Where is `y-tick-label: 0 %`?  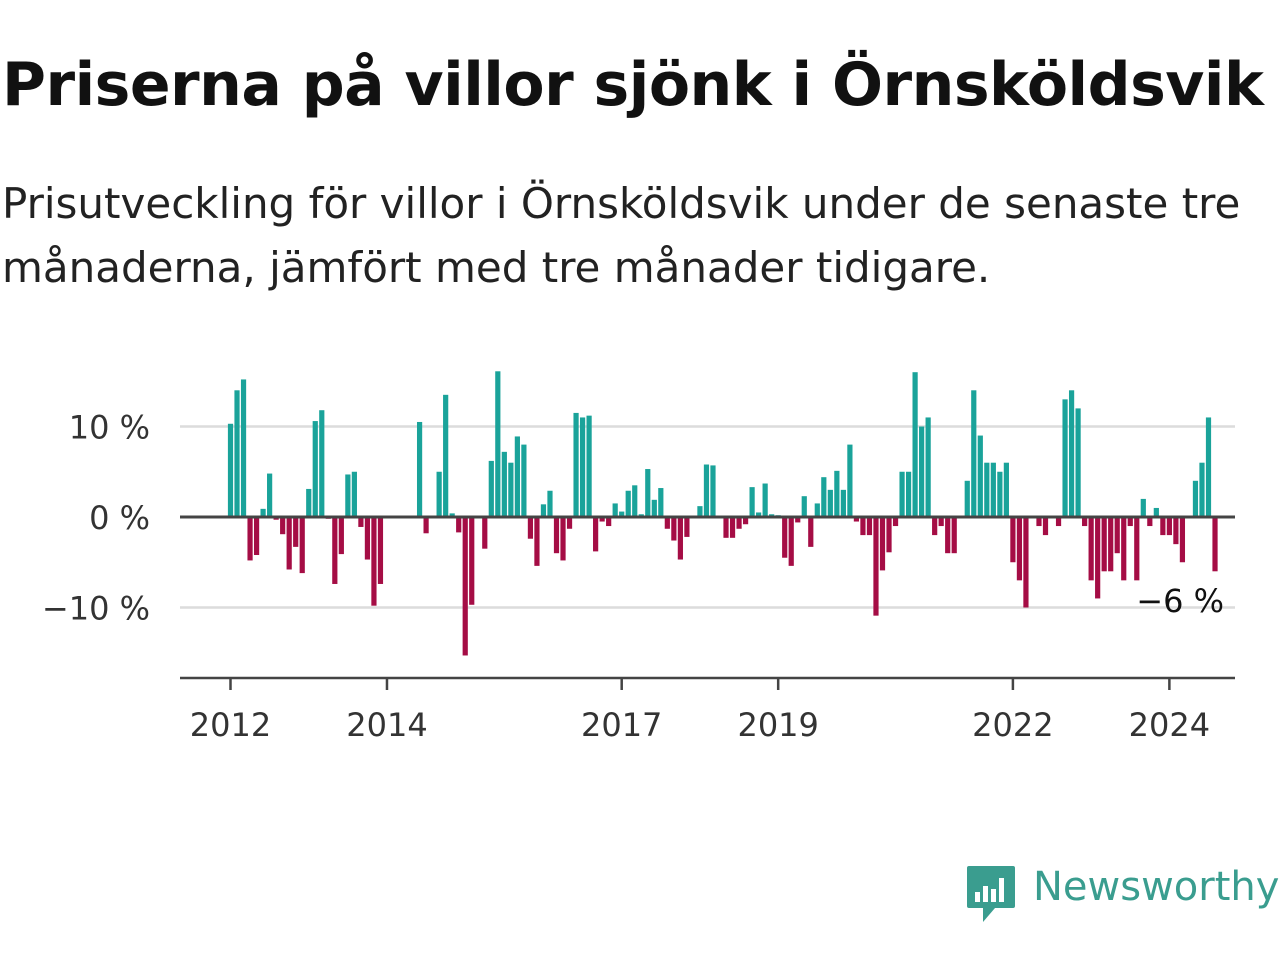
y-tick-label: 0 % is located at coordinates (119, 518).